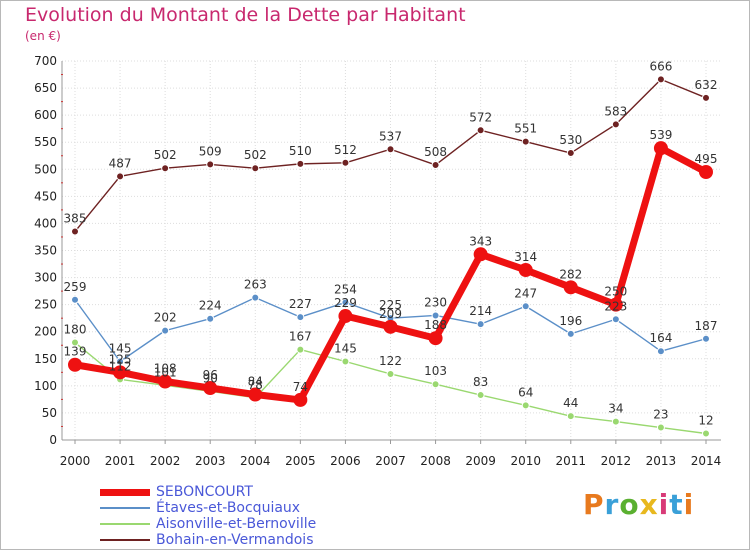 The image size is (750, 550). I want to click on y-tick-label: 600, so click(45, 115).